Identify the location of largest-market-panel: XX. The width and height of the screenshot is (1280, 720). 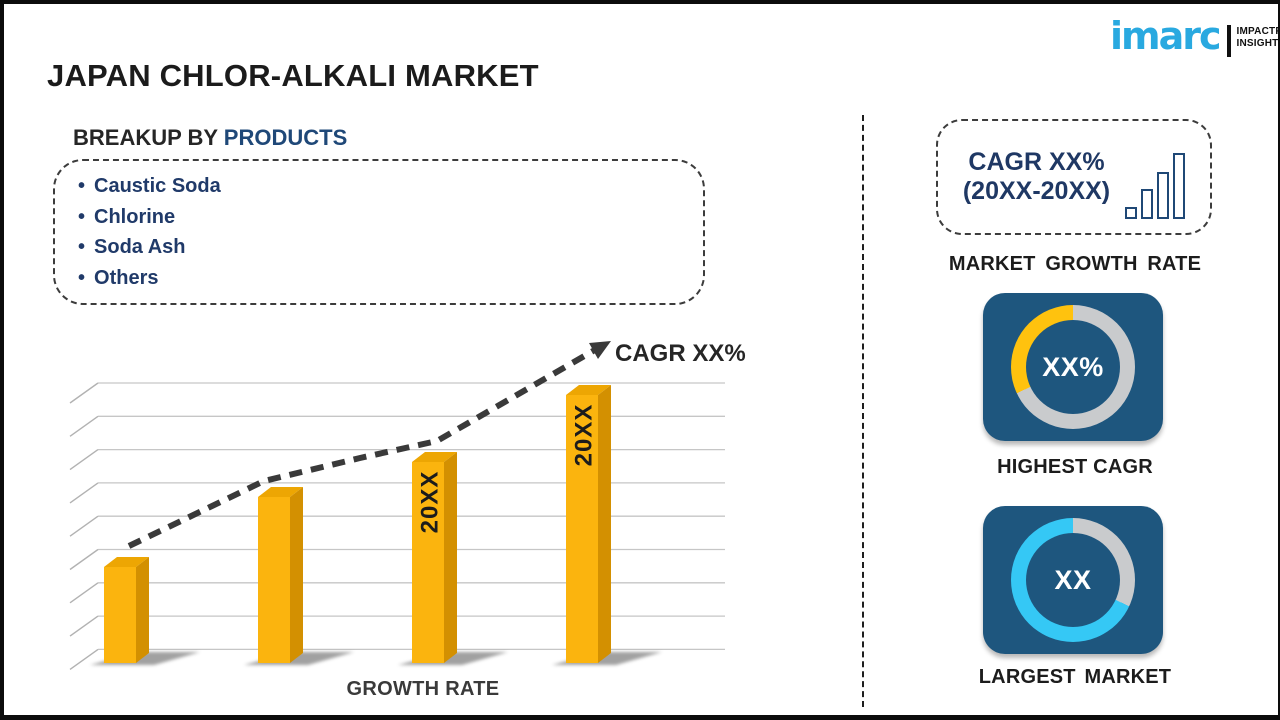
(1073, 580).